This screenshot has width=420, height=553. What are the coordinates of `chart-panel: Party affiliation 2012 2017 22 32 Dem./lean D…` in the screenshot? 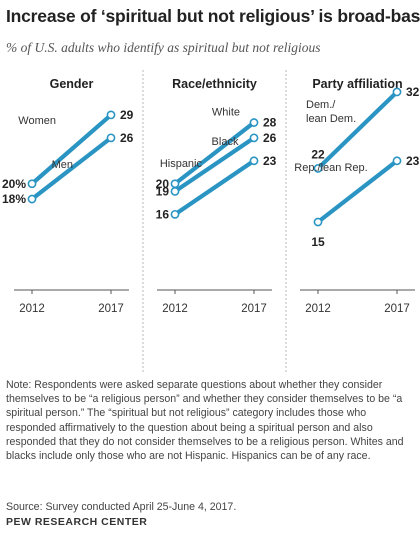 It's located at (356, 196).